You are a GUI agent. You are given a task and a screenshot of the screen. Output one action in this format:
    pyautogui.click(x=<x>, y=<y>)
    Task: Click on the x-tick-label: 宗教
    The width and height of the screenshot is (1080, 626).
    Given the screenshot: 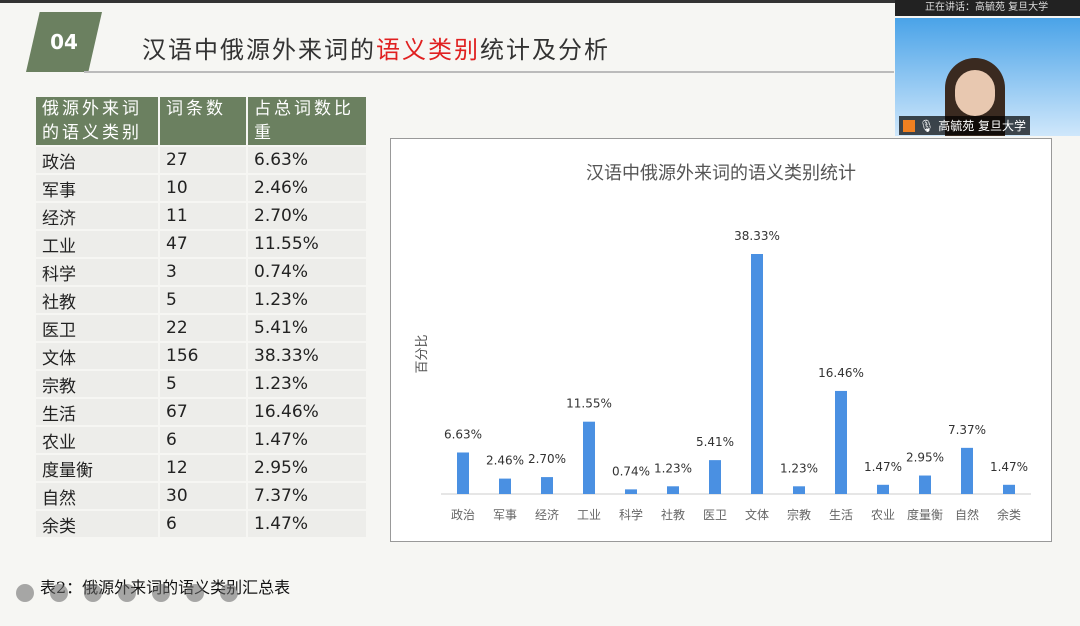 What is the action you would take?
    pyautogui.click(x=799, y=514)
    